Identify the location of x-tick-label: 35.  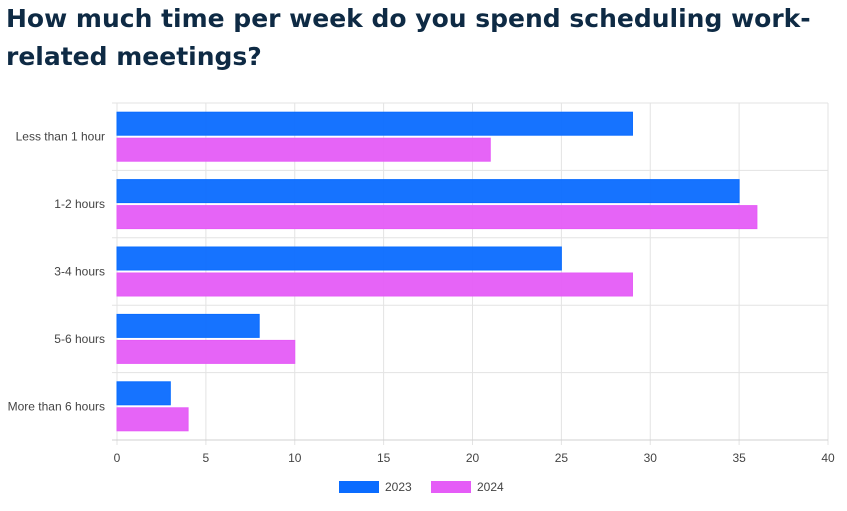
(739, 458).